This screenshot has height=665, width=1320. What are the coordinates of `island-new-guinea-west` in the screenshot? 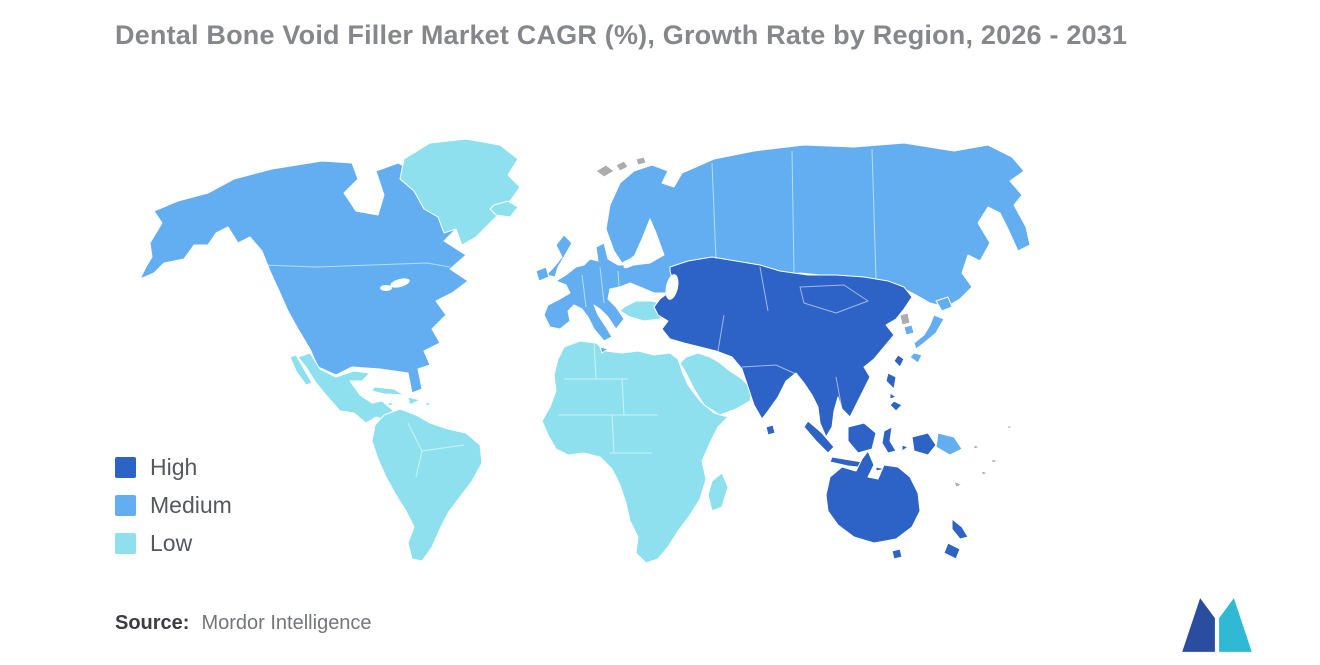 It's located at (924, 444).